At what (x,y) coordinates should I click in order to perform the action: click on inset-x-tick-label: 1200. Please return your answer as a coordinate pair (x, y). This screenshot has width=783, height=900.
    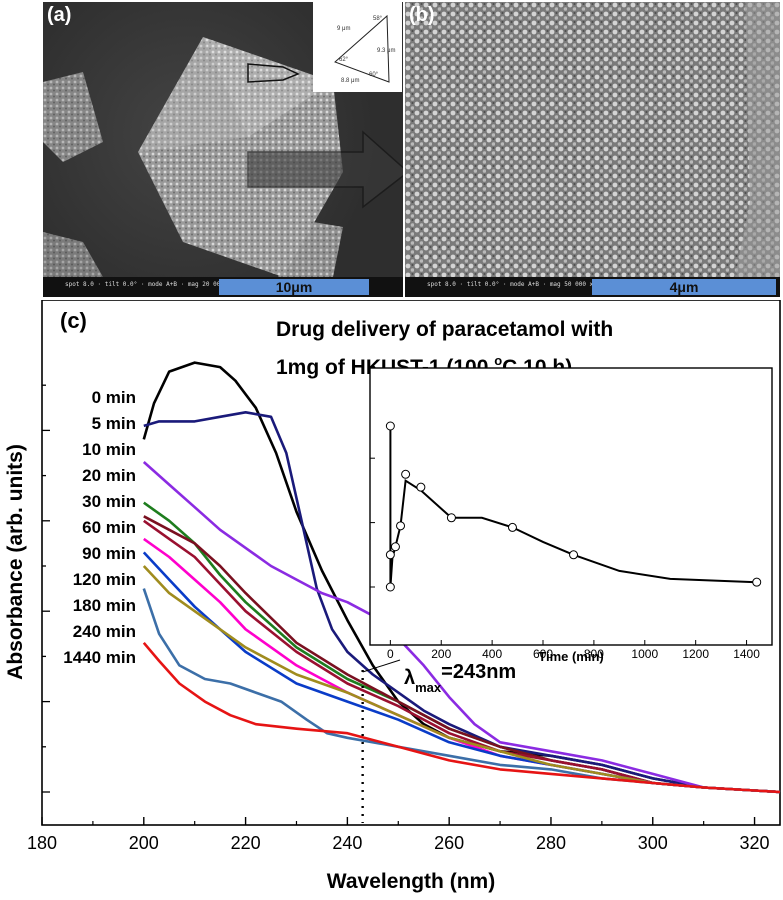
    Looking at the image, I should click on (695, 654).